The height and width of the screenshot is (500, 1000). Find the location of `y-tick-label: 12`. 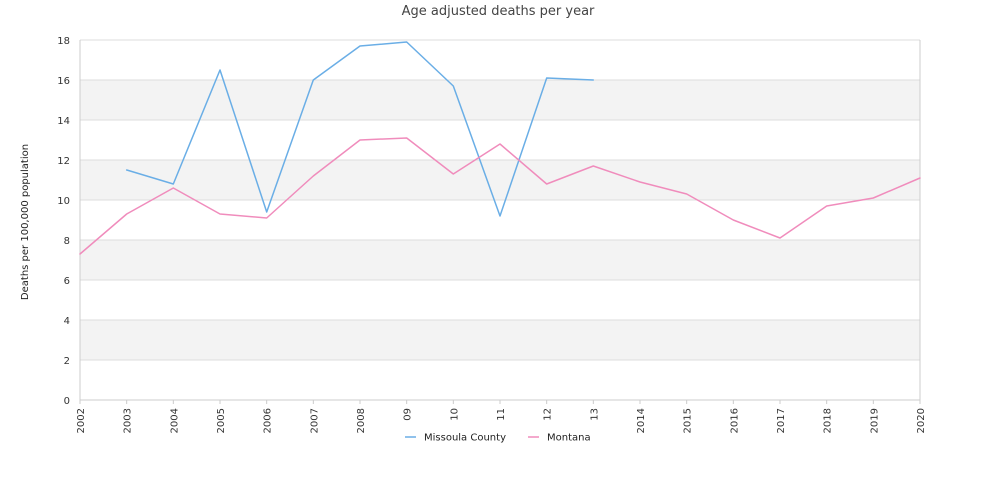

y-tick-label: 12 is located at coordinates (63, 161).